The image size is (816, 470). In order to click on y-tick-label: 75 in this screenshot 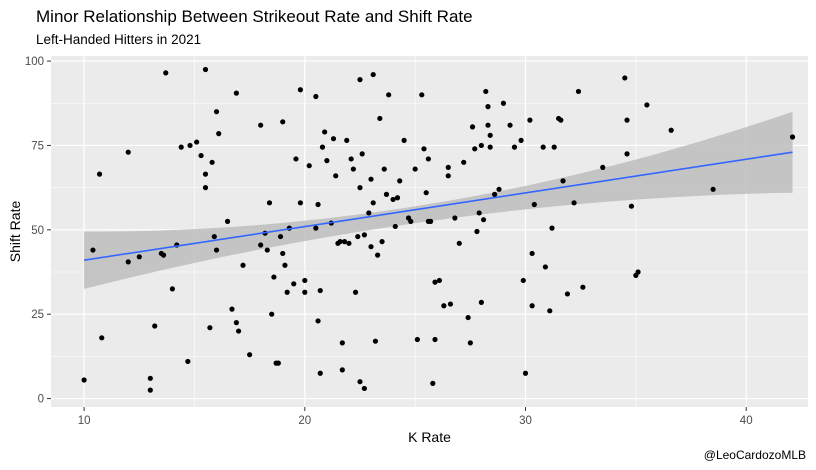, I will do `click(37, 146)`.